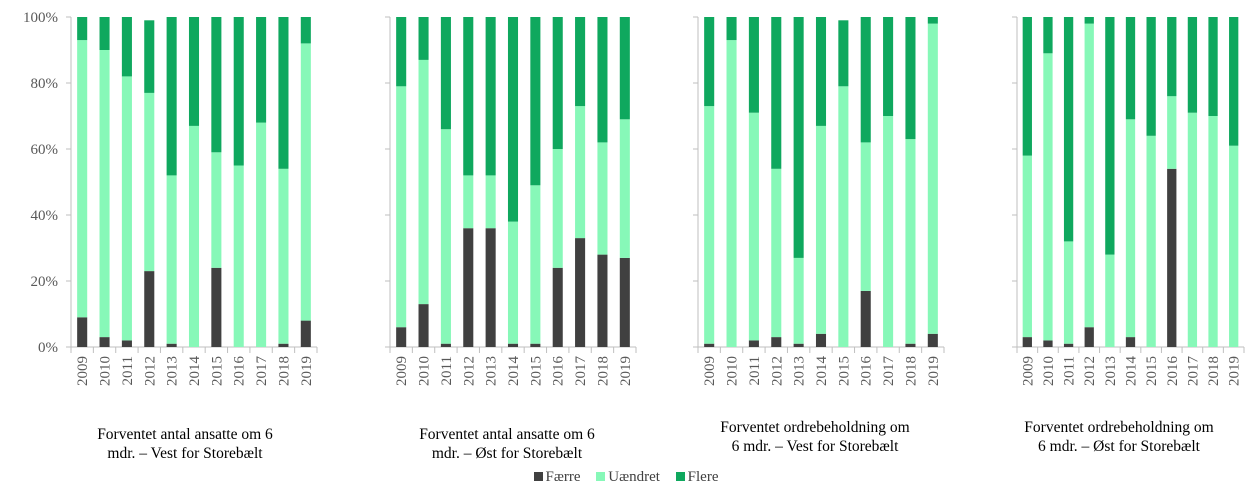 This screenshot has height=495, width=1252. I want to click on bar-uaendret-2012, so click(776, 253).